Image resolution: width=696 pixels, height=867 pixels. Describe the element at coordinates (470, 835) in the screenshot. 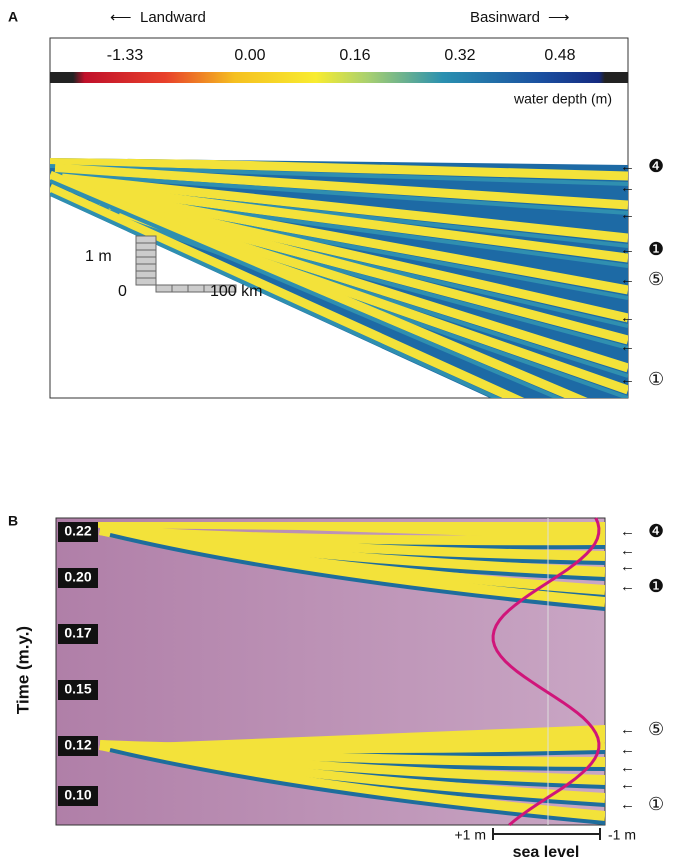

I see `axis-label: +1 m` at that location.